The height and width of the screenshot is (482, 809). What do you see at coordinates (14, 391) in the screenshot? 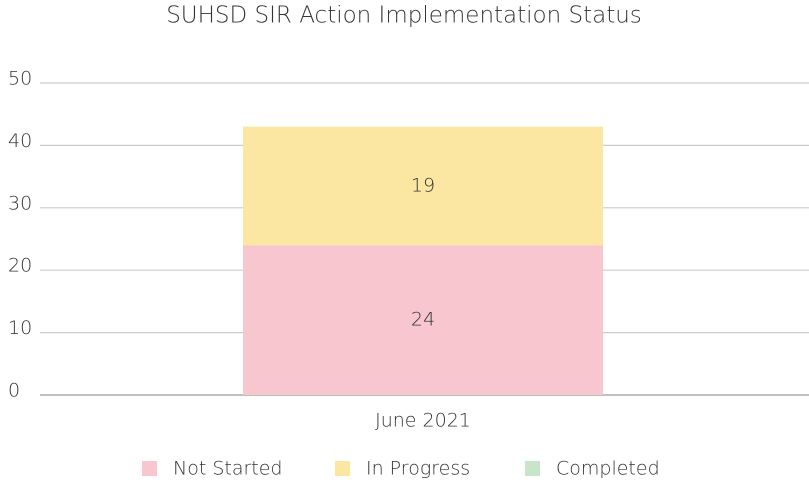
I see `y-tick-label: 0` at bounding box center [14, 391].